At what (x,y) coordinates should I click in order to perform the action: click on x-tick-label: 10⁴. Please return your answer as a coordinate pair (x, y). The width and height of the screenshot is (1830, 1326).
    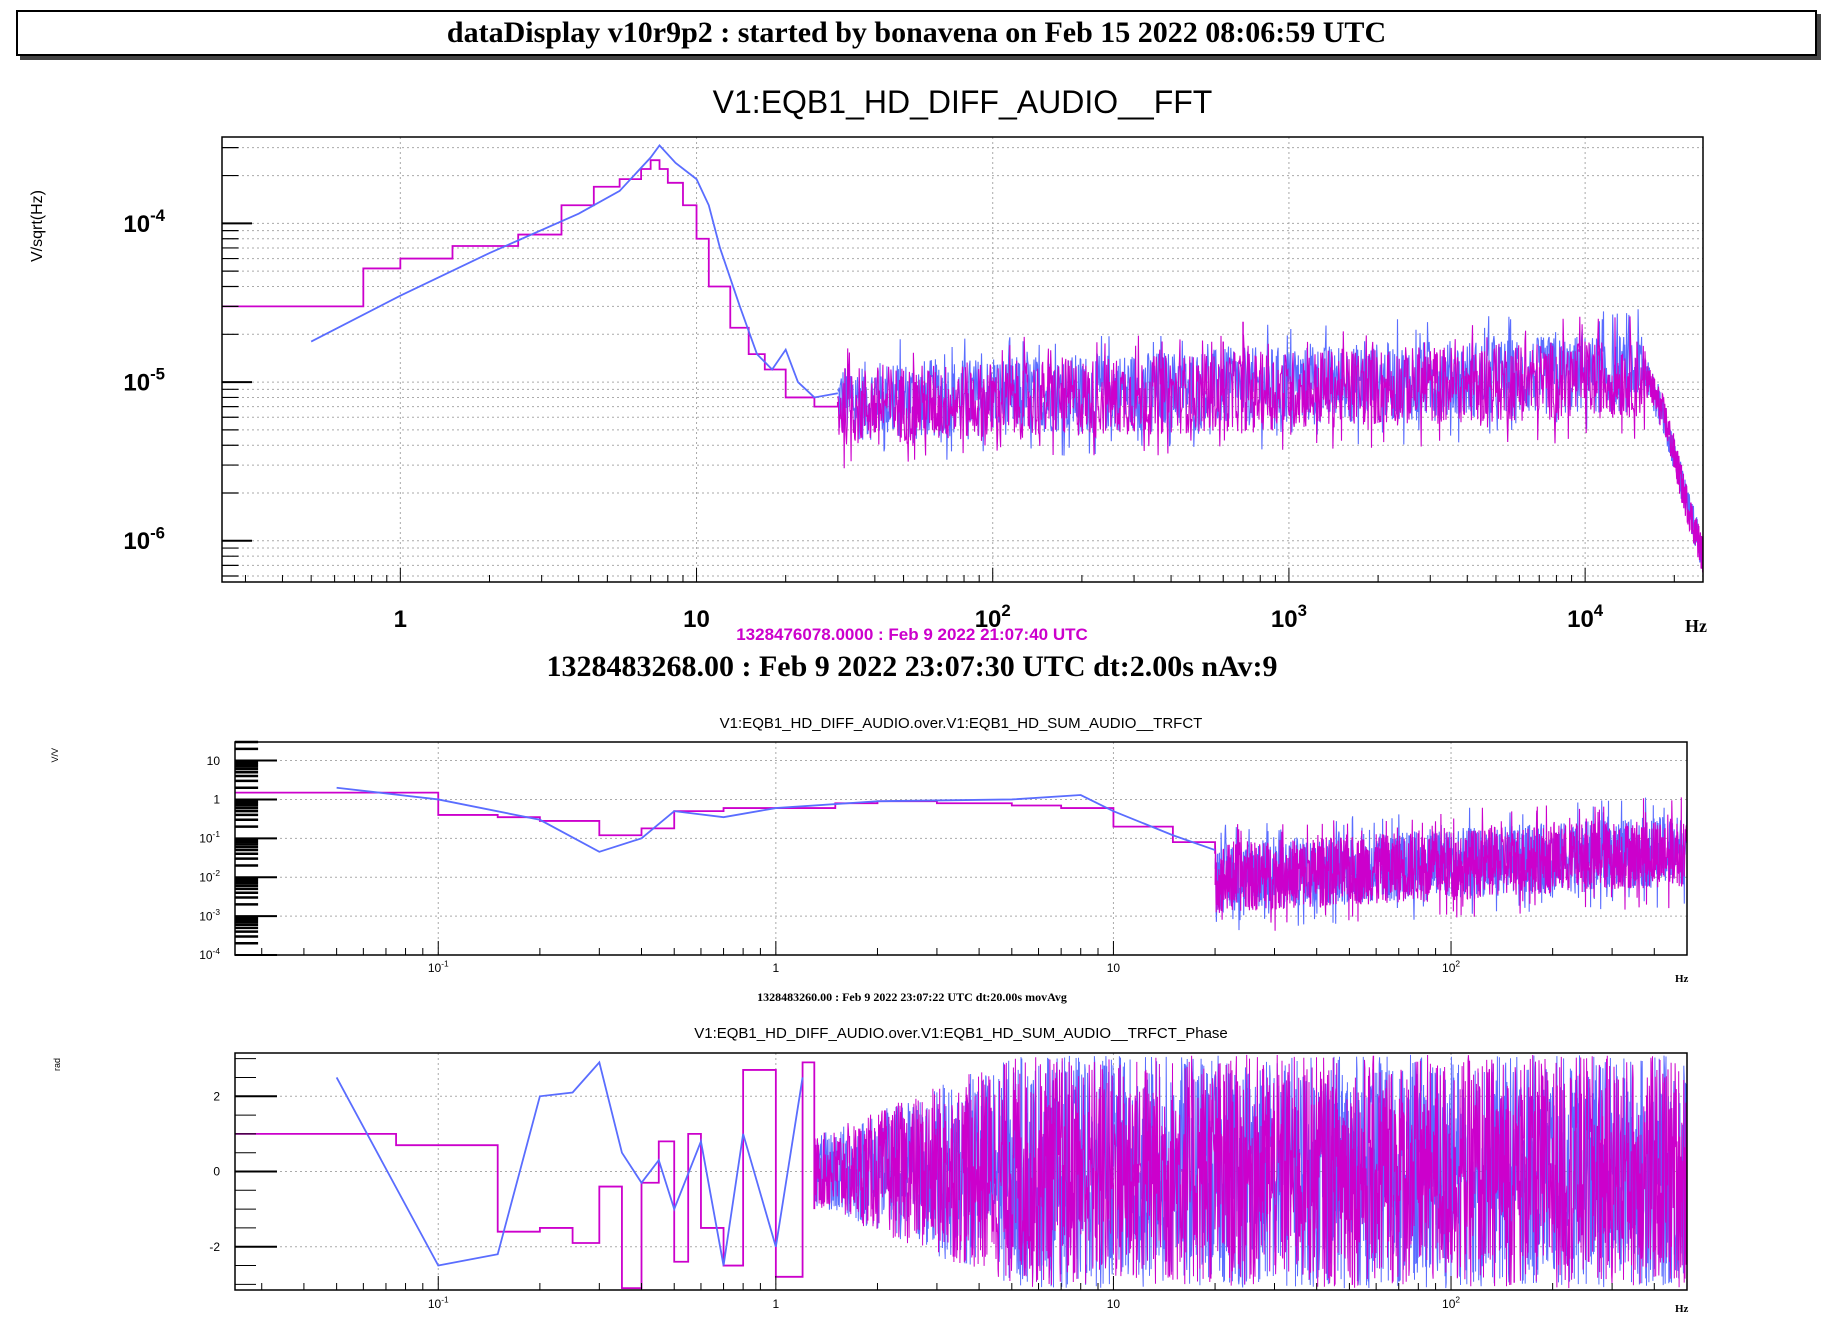
    Looking at the image, I should click on (1585, 617).